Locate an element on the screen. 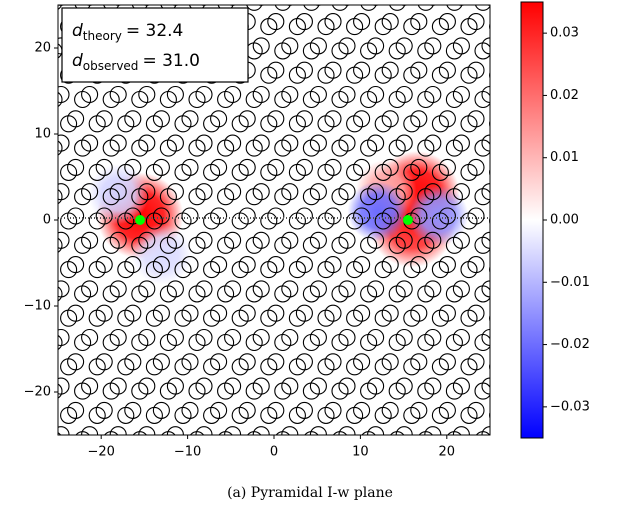 The image size is (623, 516). annotation-box is located at coordinates (155, 45).